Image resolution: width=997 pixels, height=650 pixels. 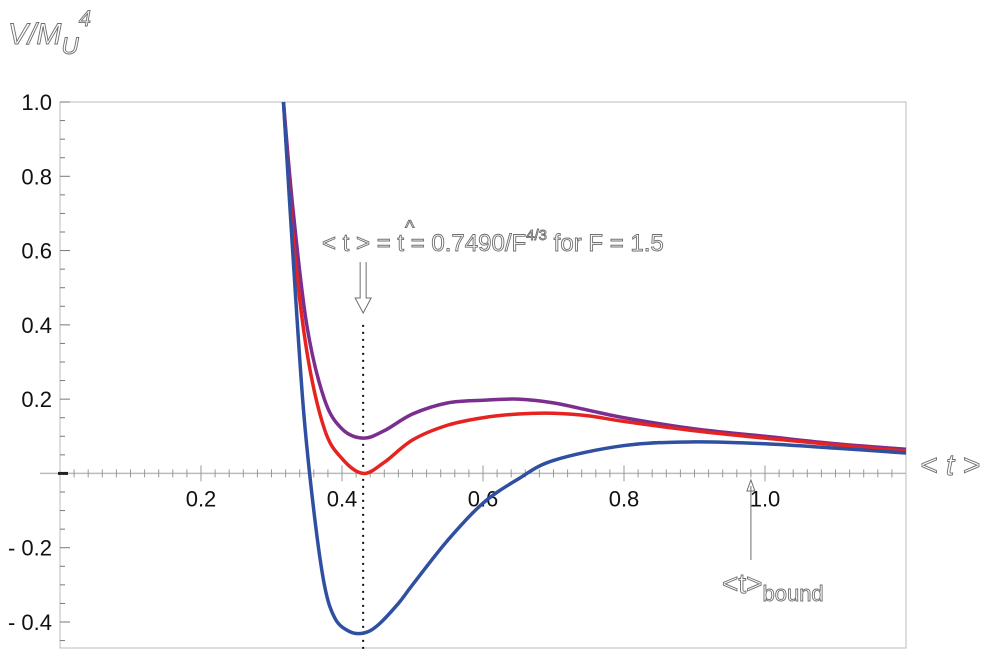 What do you see at coordinates (36, 399) in the screenshot?
I see `y-tick-label: 0.2` at bounding box center [36, 399].